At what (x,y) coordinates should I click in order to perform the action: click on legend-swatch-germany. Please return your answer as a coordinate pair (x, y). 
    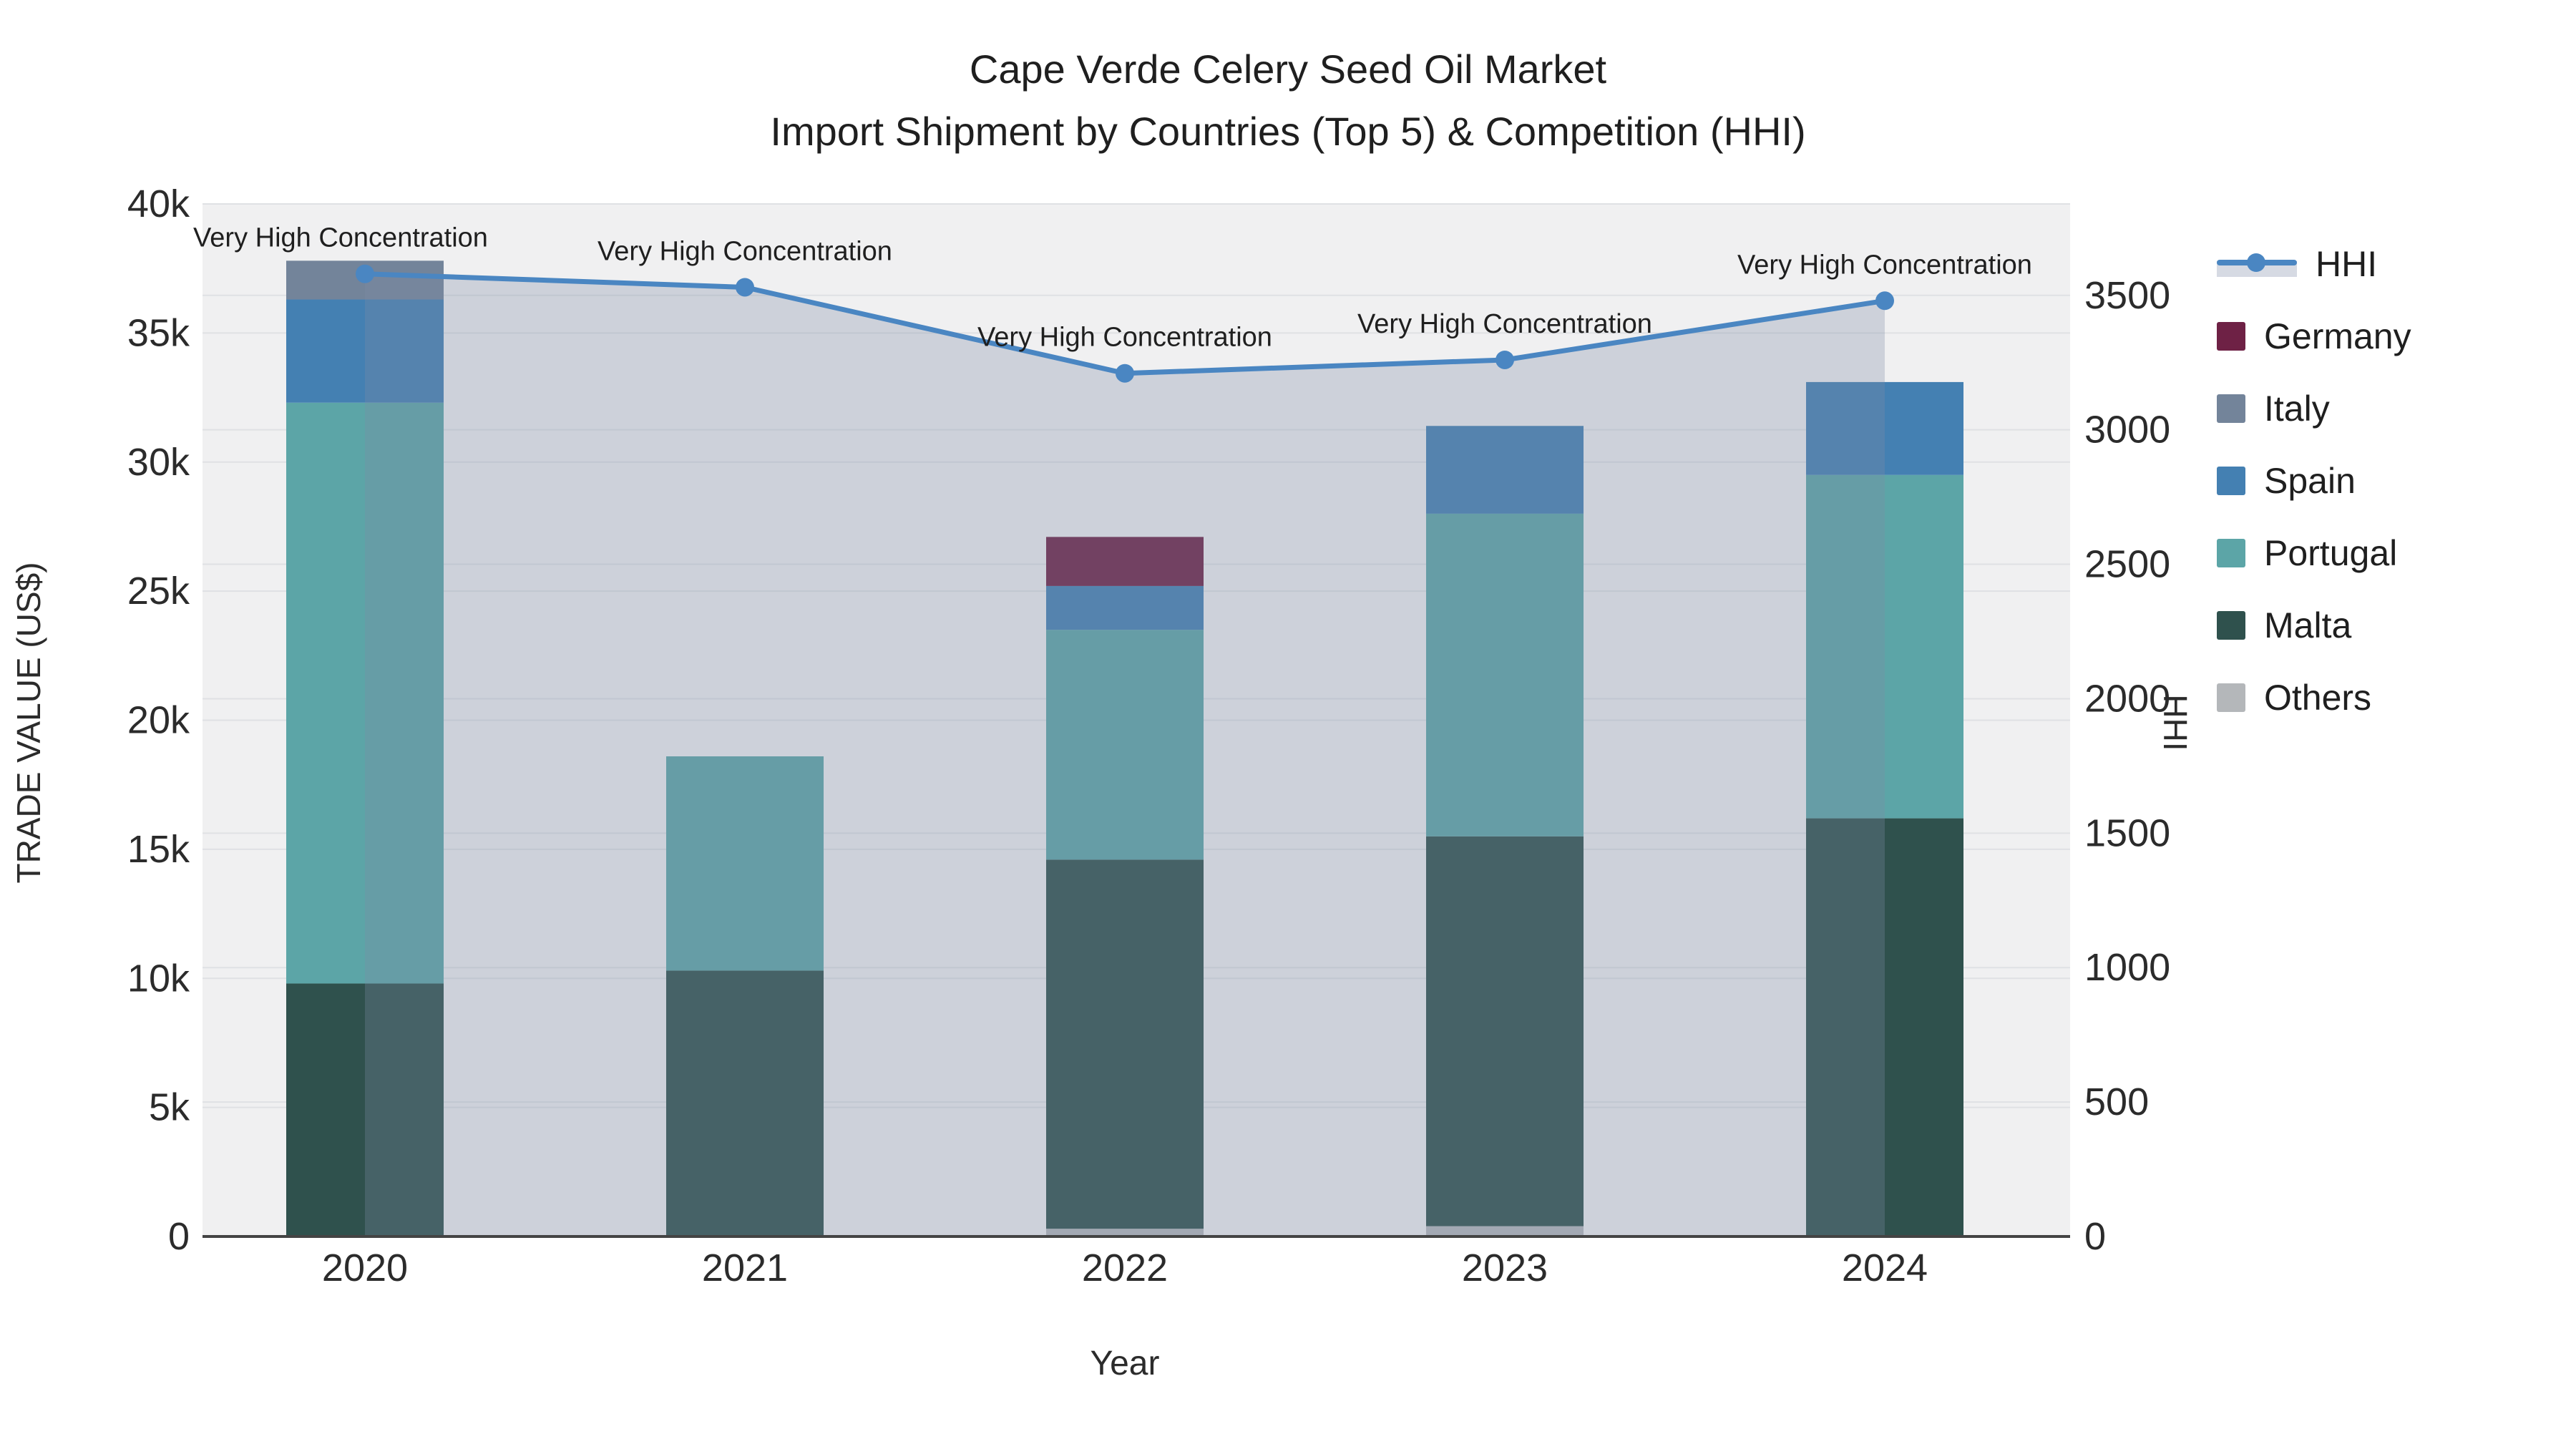
    Looking at the image, I should click on (2231, 336).